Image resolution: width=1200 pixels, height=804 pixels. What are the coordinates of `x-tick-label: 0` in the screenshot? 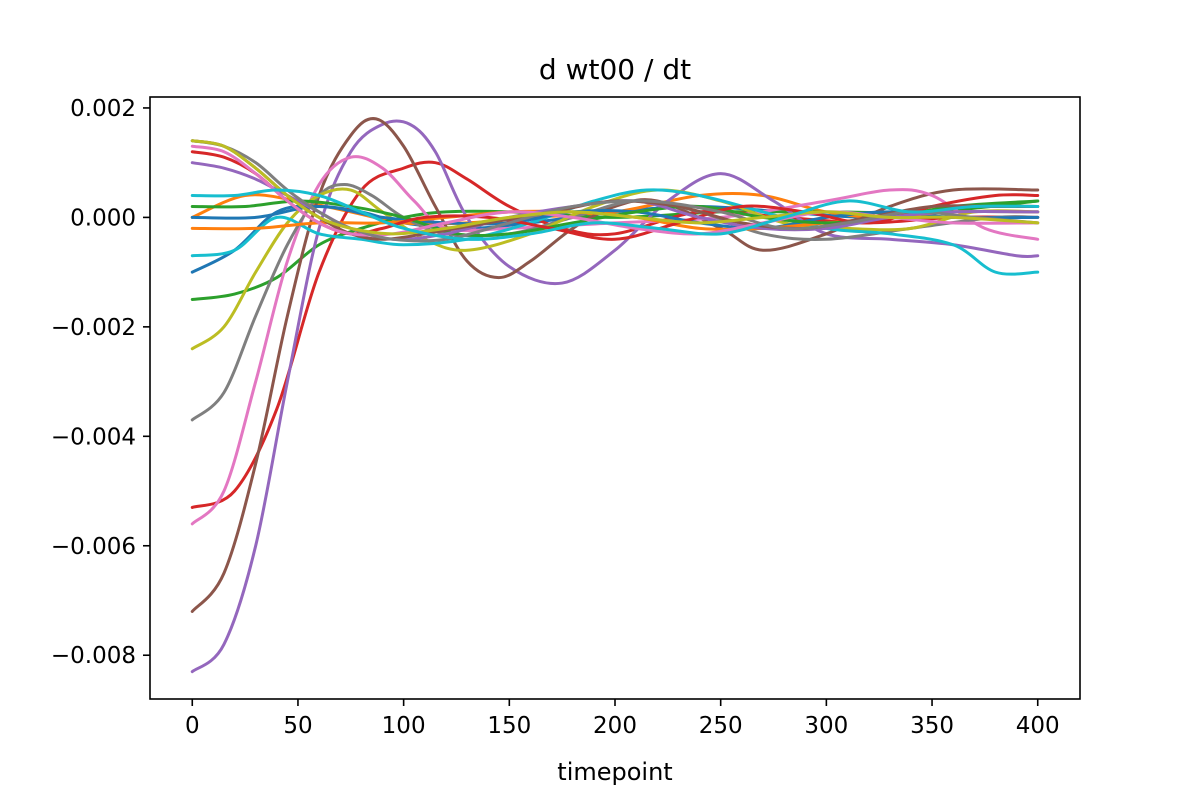 It's located at (192, 726).